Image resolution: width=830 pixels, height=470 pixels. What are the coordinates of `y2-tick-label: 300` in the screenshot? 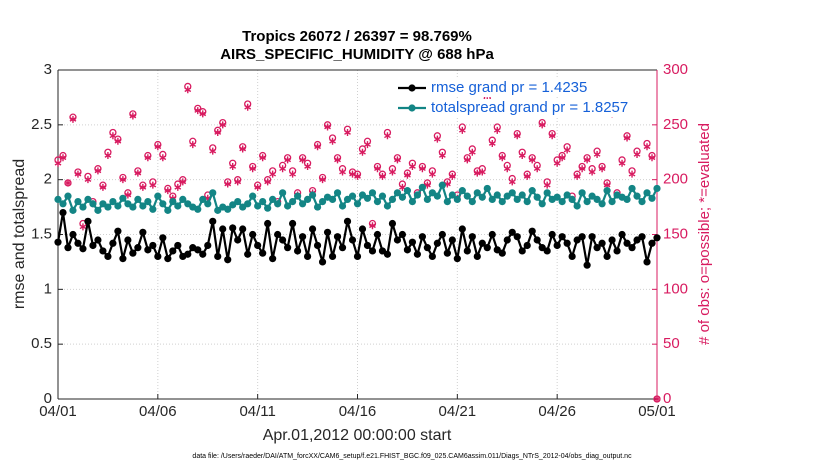 It's located at (675, 69).